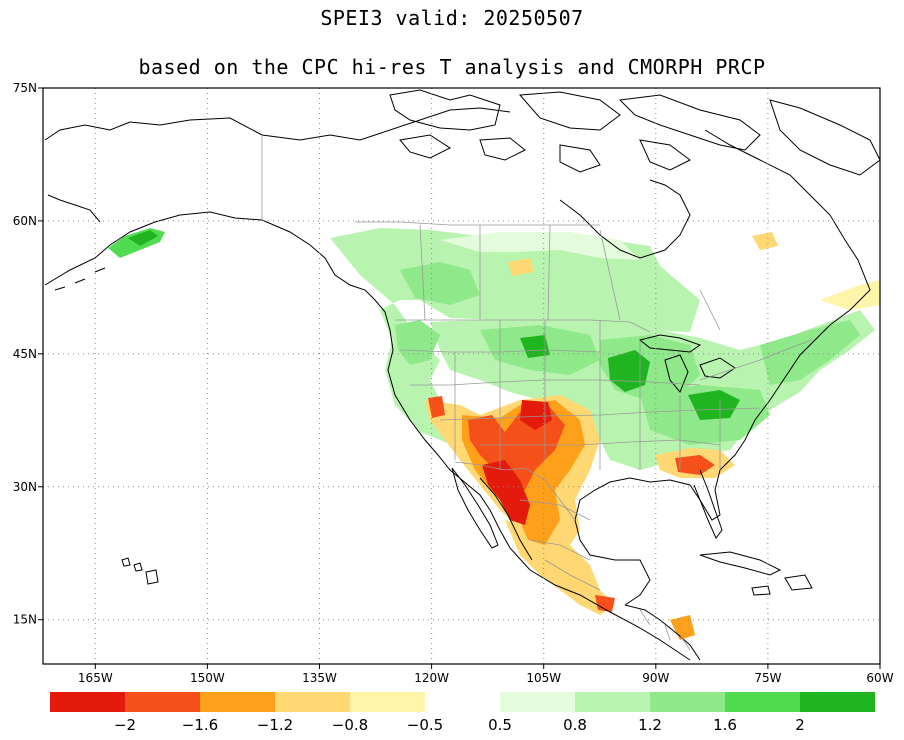  Describe the element at coordinates (436, 407) in the screenshot. I see `extreme-dry-nevada` at that location.